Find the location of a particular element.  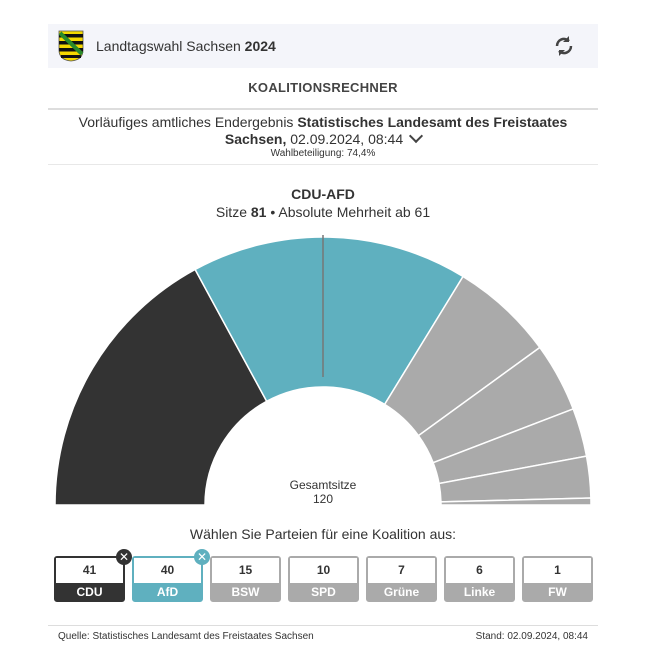

party-button-spd: 10 SPD is located at coordinates (323, 579).